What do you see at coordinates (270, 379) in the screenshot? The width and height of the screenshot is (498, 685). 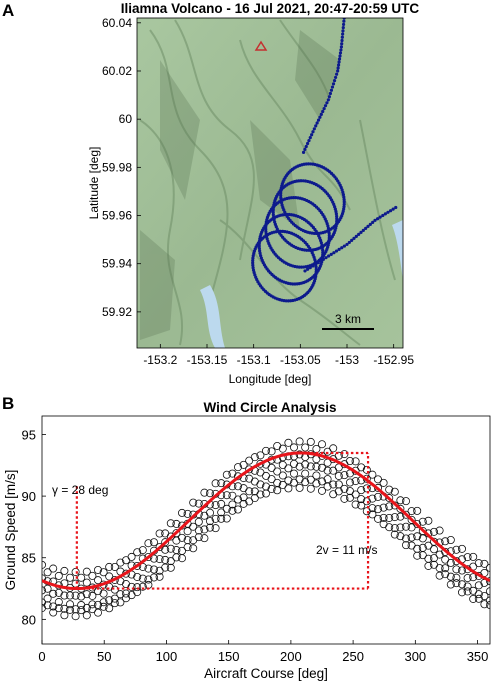 I see `map-x-axis-label: Longitude [deg]` at bounding box center [270, 379].